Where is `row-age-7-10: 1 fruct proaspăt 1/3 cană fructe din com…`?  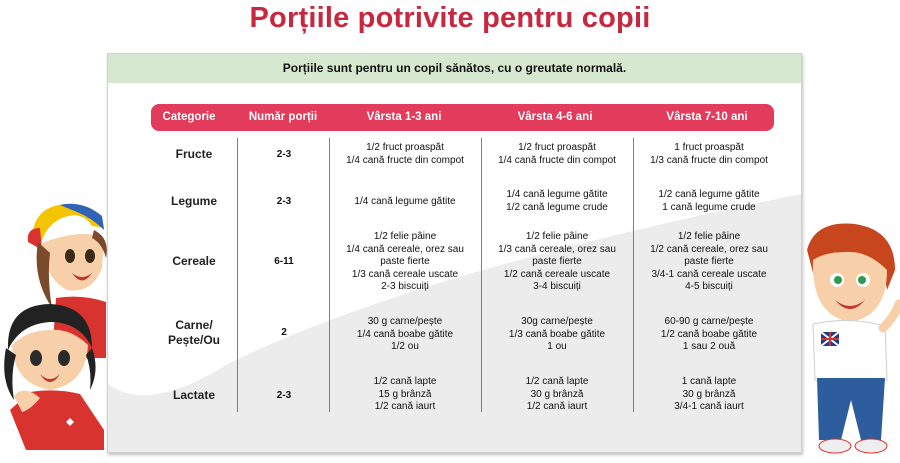 row-age-7-10: 1 fruct proaspăt 1/3 cană fructe din com… is located at coordinates (709, 154).